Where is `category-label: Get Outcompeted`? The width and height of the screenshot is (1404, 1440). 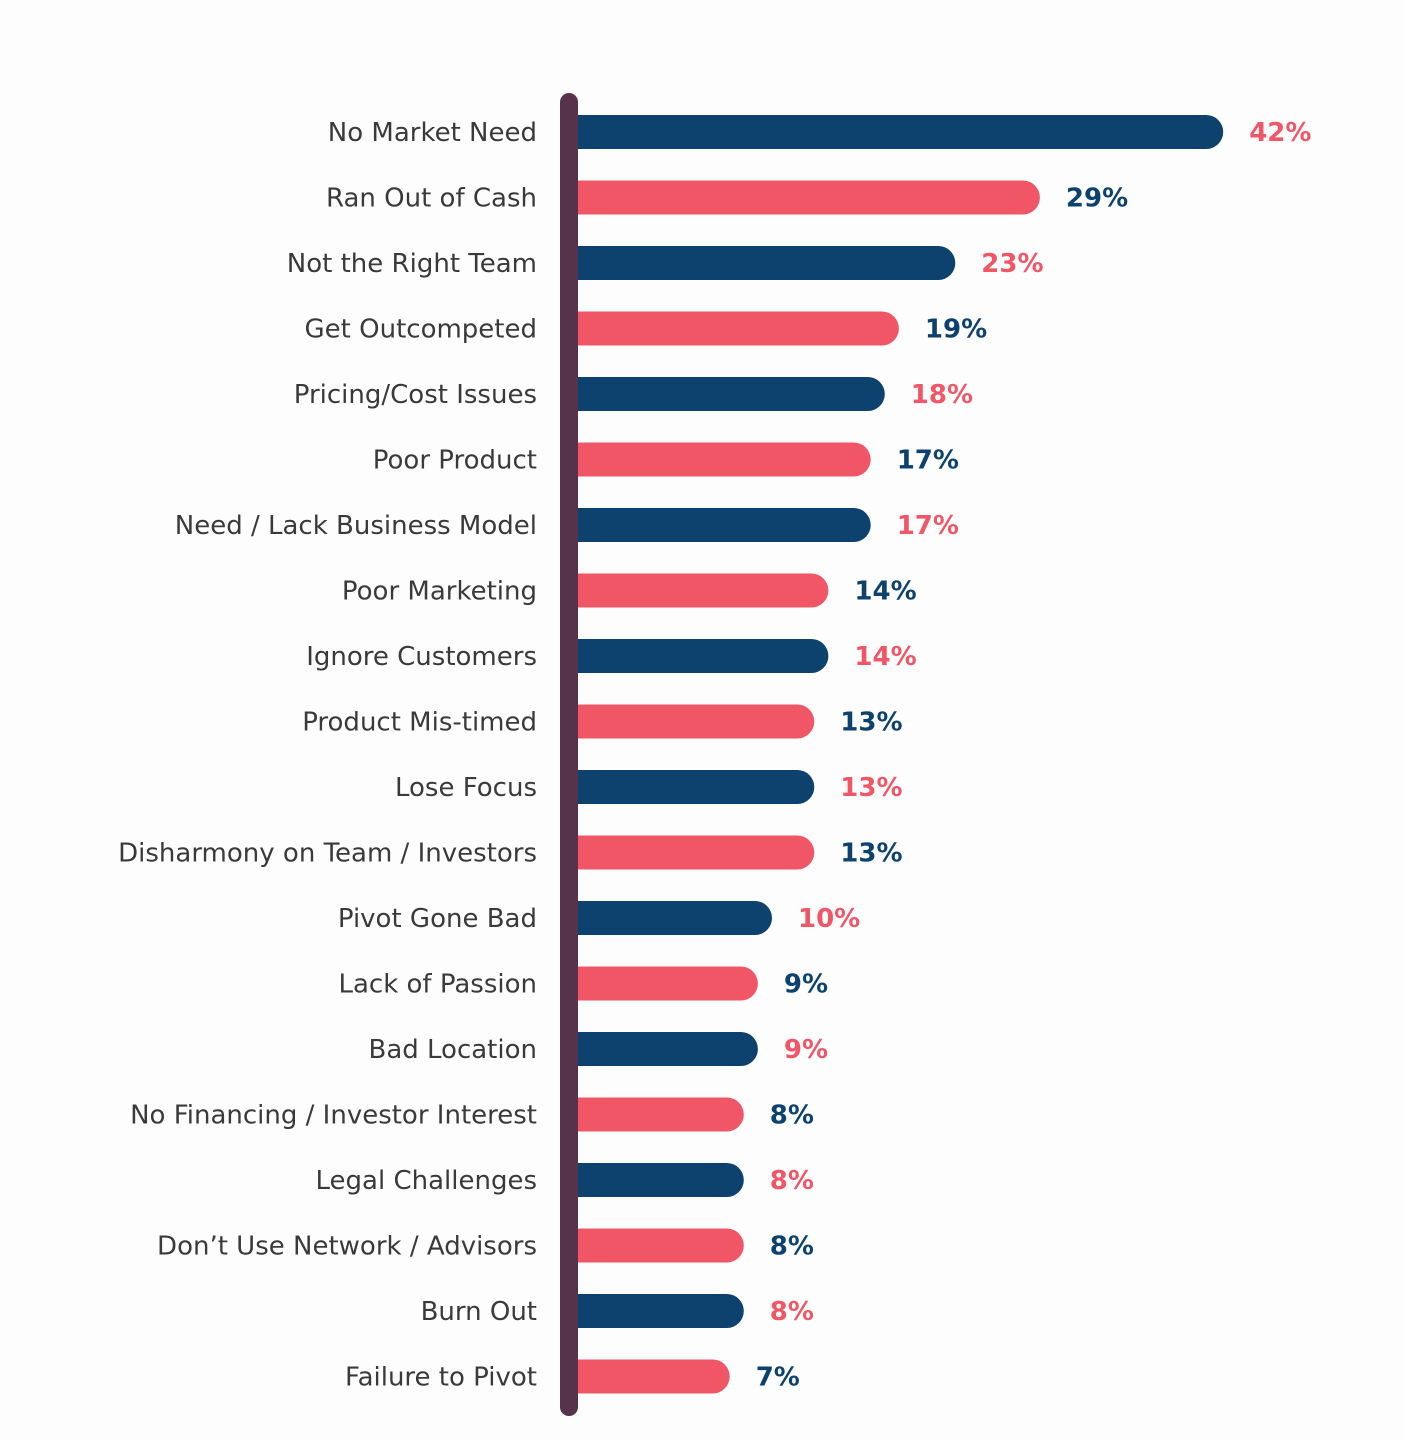
category-label: Get Outcompeted is located at coordinates (421, 330).